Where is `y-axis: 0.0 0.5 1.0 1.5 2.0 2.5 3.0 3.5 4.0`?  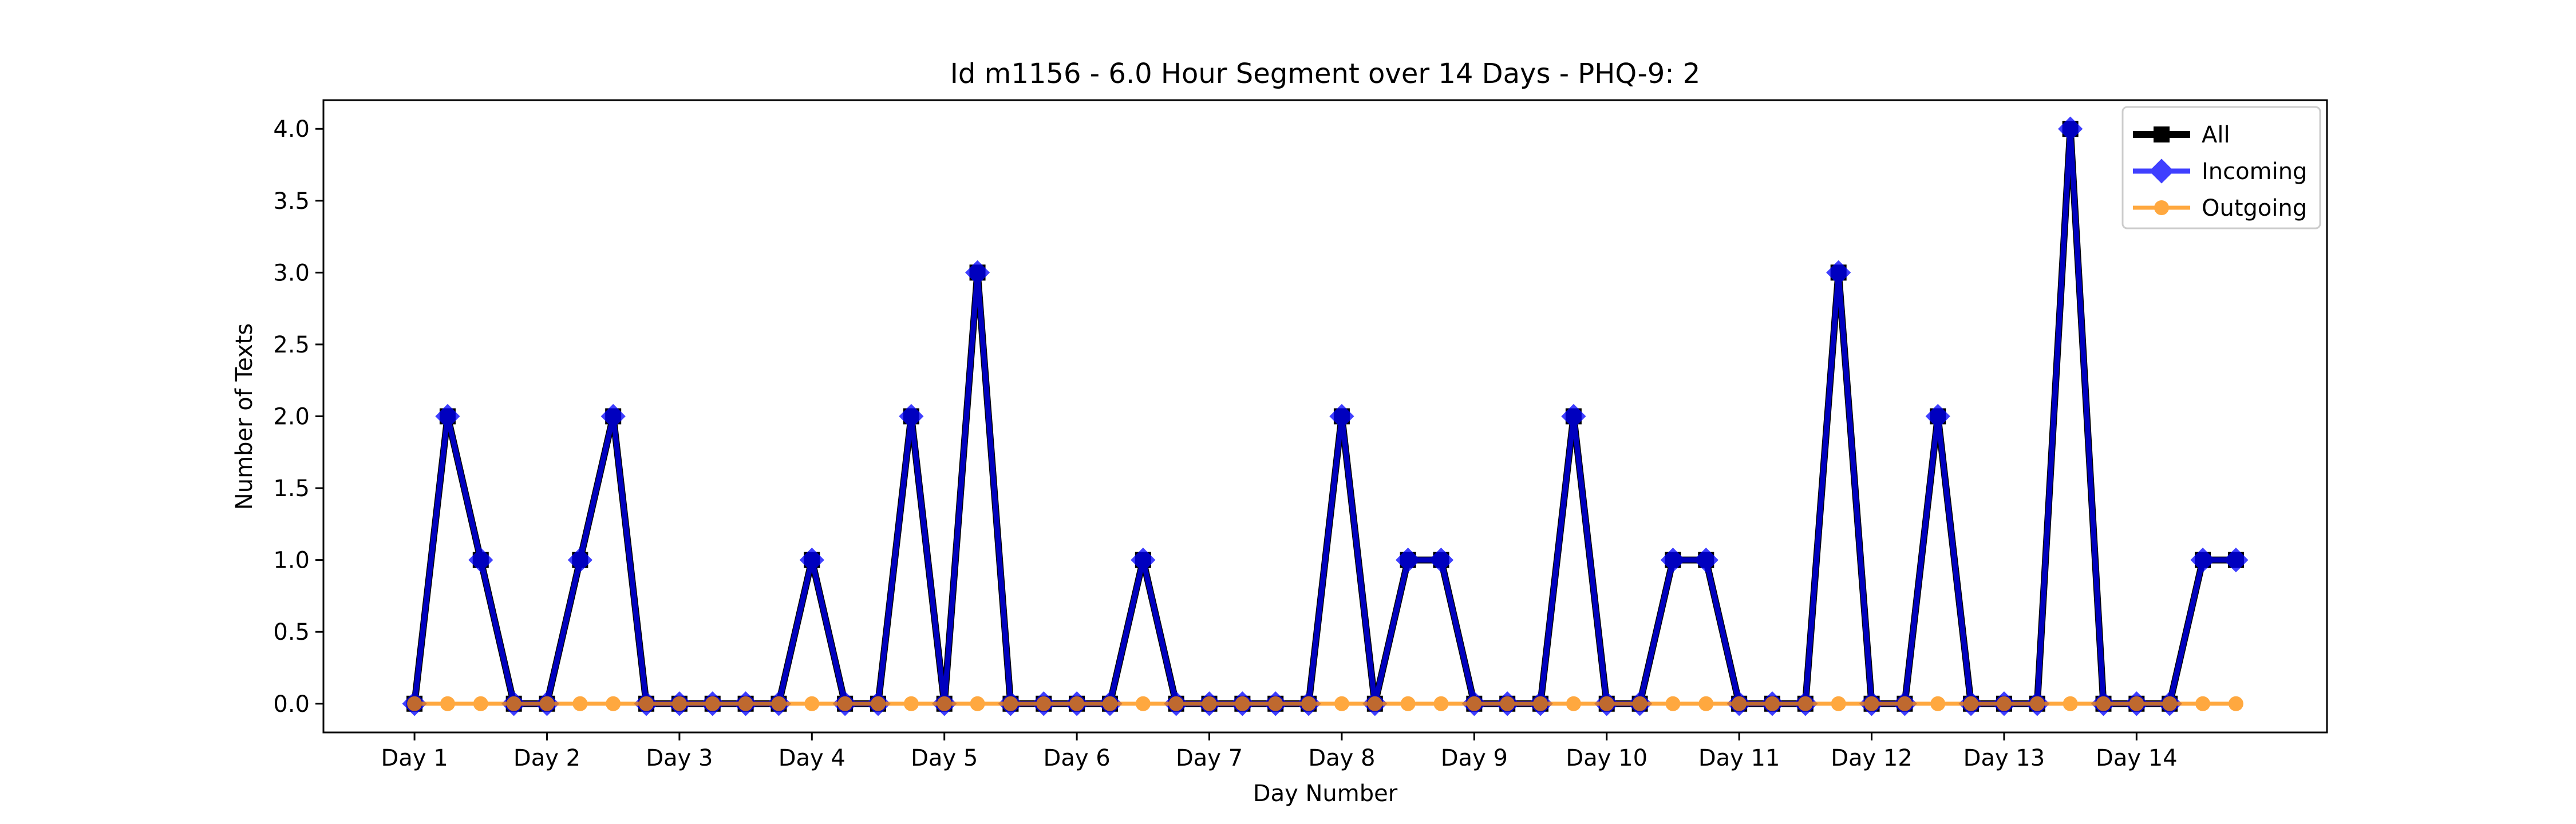 y-axis: 0.0 0.5 1.0 1.5 2.0 2.5 3.0 3.5 4.0 is located at coordinates (298, 417).